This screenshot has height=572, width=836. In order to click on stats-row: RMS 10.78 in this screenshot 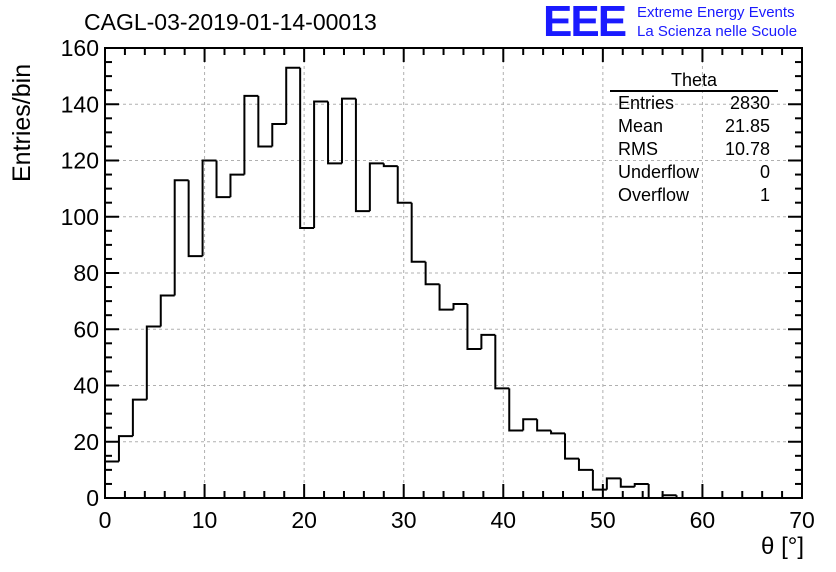, I will do `click(694, 149)`.